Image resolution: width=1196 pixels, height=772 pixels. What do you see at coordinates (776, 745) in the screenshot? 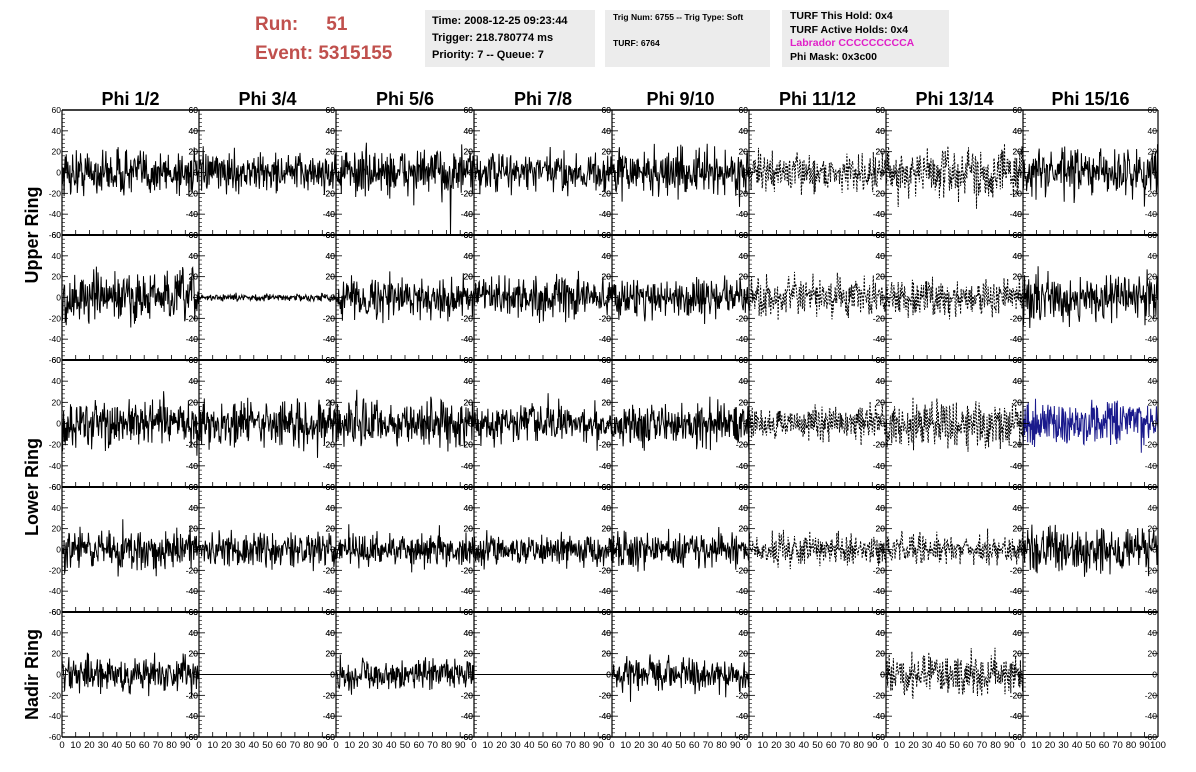
I see `x-tick-label: 20` at bounding box center [776, 745].